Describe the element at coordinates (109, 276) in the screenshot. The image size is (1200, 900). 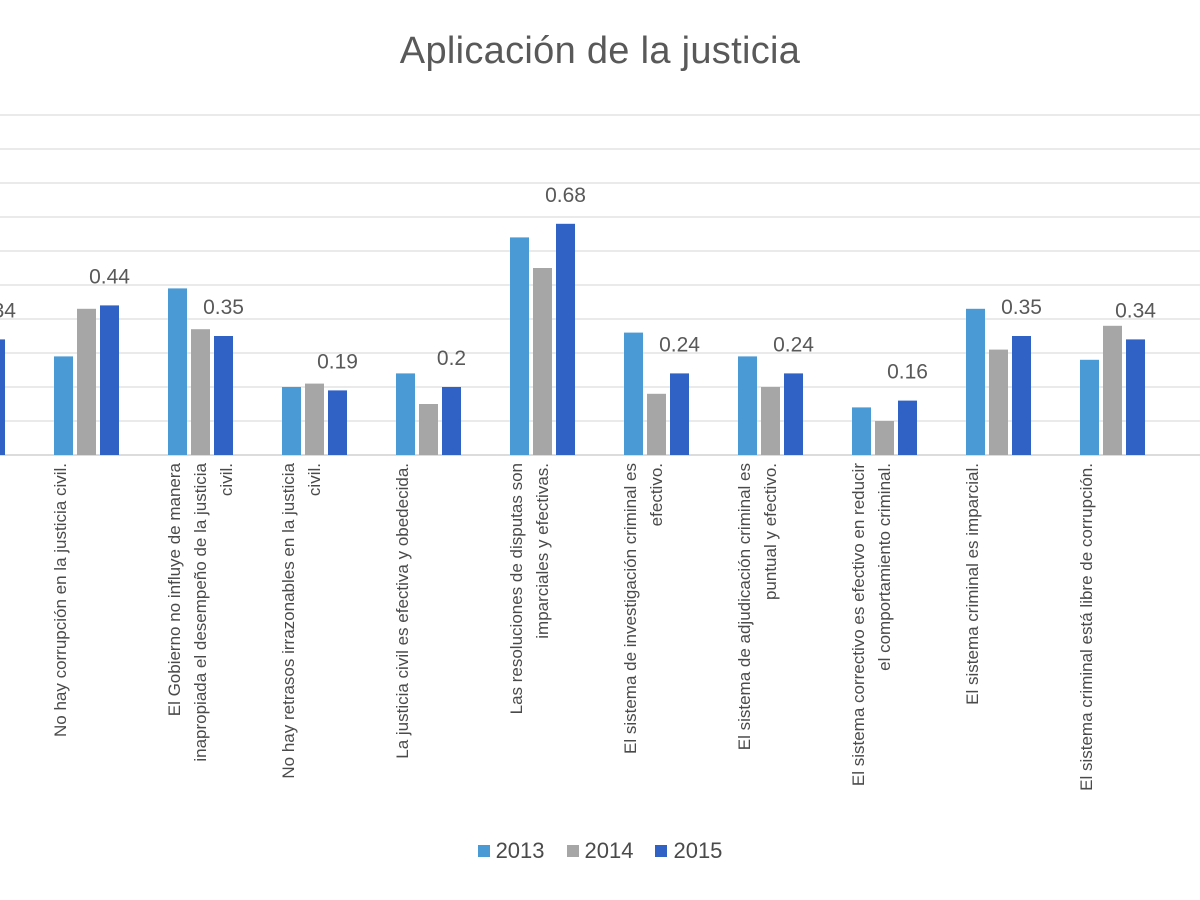
I see `data-label-1: 0.44` at that location.